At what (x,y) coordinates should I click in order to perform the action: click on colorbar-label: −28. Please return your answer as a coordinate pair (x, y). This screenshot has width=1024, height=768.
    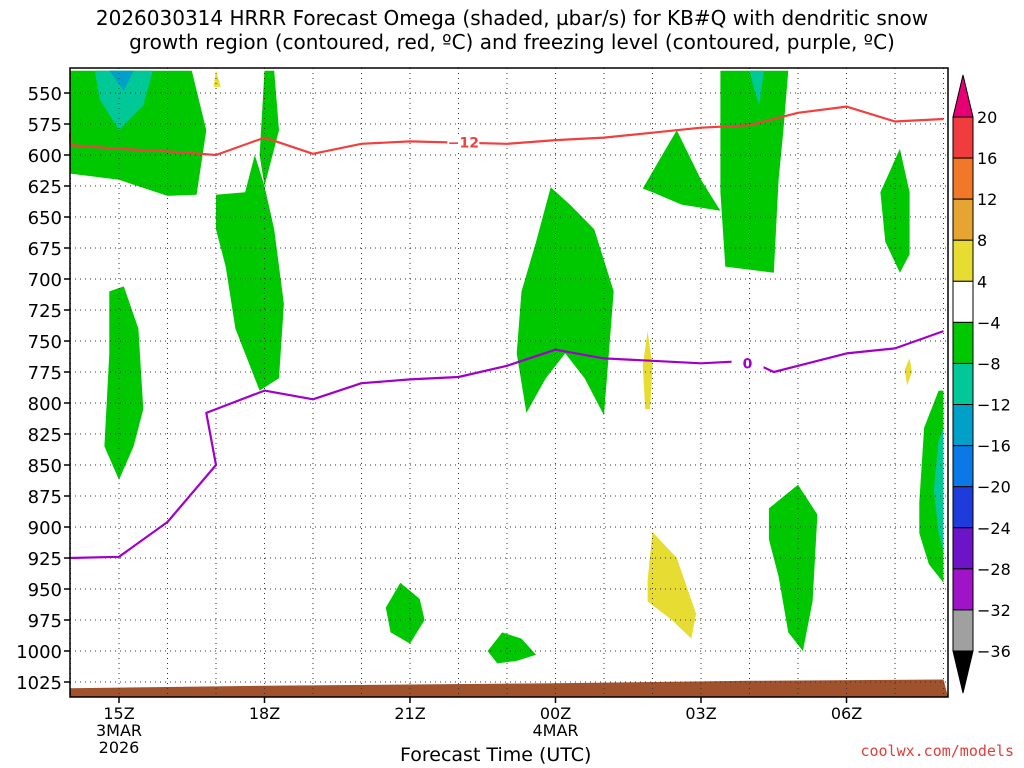
    Looking at the image, I should click on (994, 569).